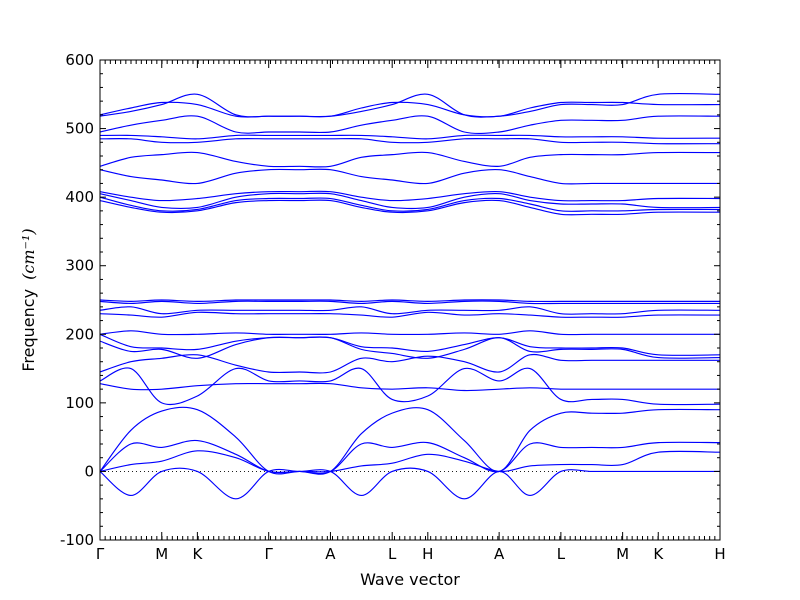 The image size is (800, 600). I want to click on y-tick-label: -100, so click(77, 540).